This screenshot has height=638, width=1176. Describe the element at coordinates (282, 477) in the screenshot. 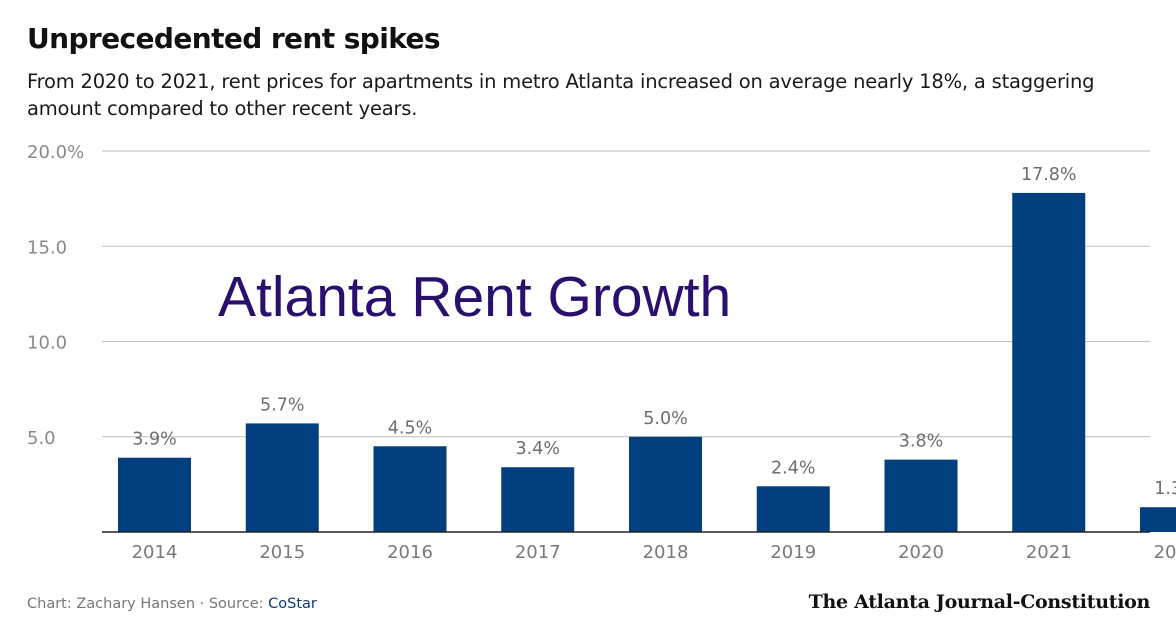

I see `bar-2015` at that location.